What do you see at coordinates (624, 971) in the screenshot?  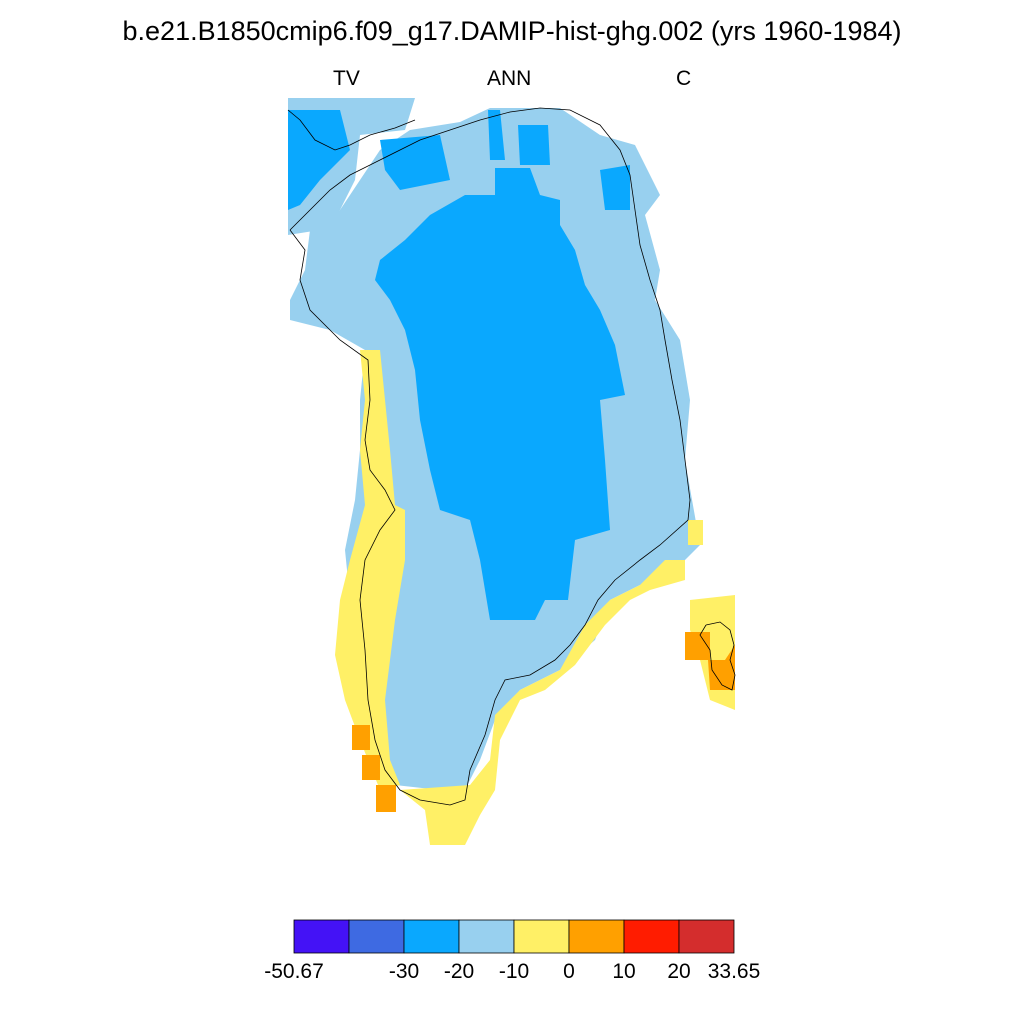 I see `colorbar-tick-label: 10` at bounding box center [624, 971].